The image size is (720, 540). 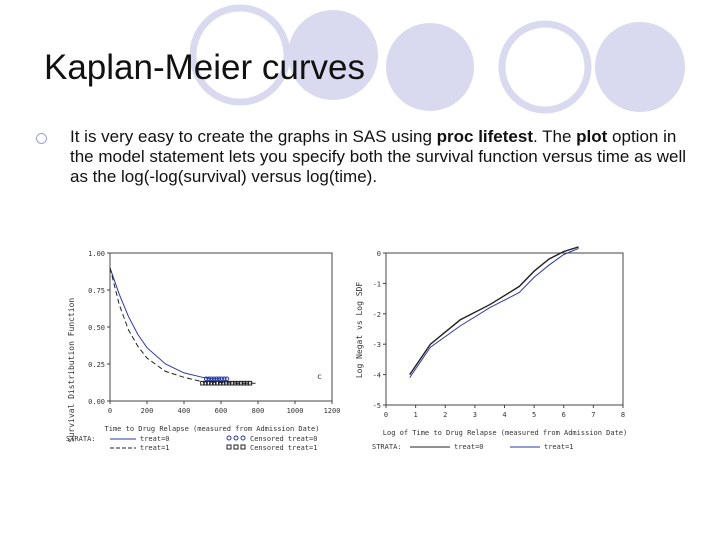 I want to click on loglog-xtick-label: 5, so click(x=534, y=415).